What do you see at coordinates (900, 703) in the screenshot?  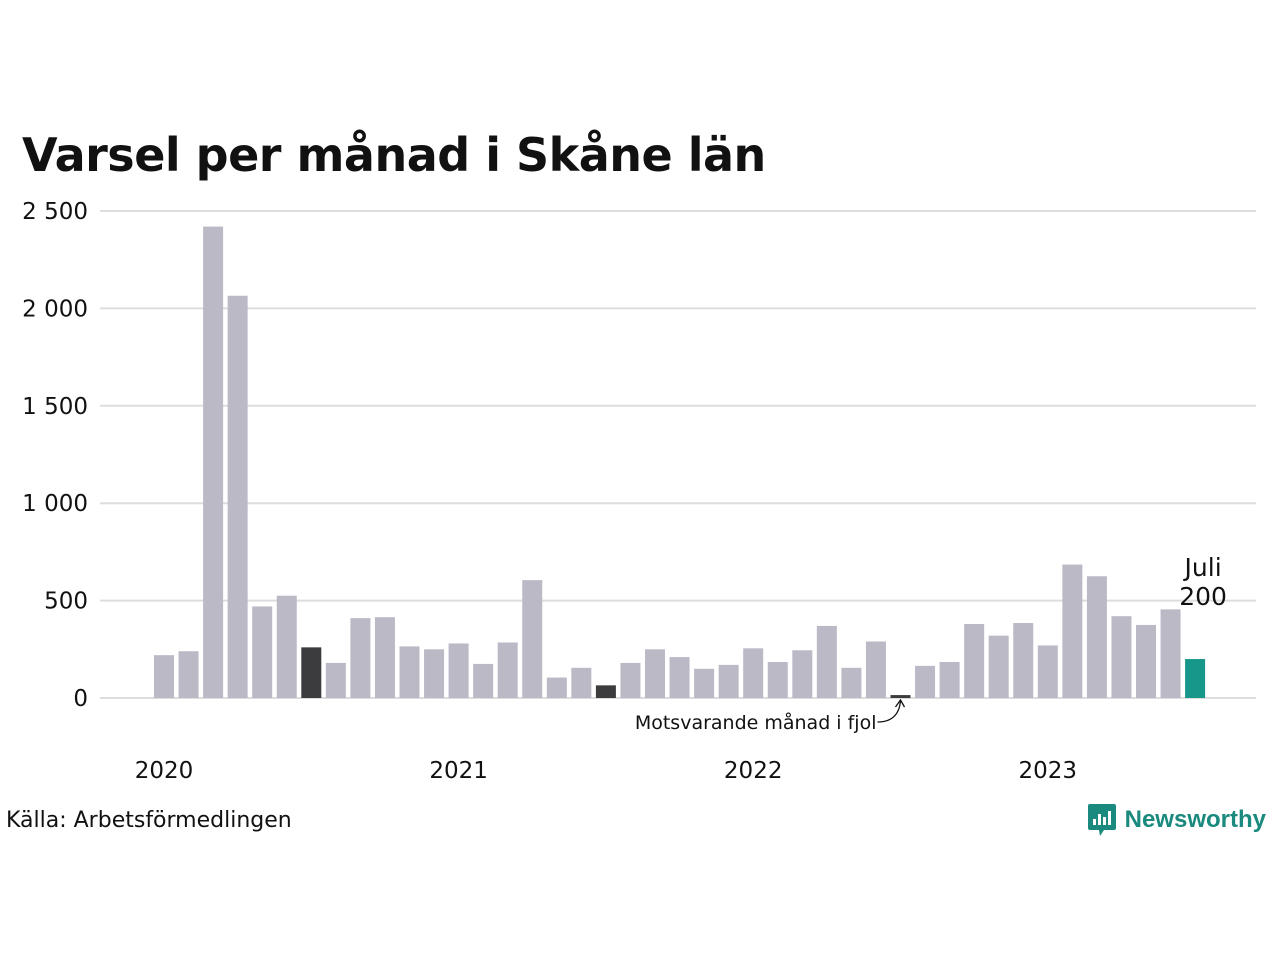 I see `arrowhead-icon` at bounding box center [900, 703].